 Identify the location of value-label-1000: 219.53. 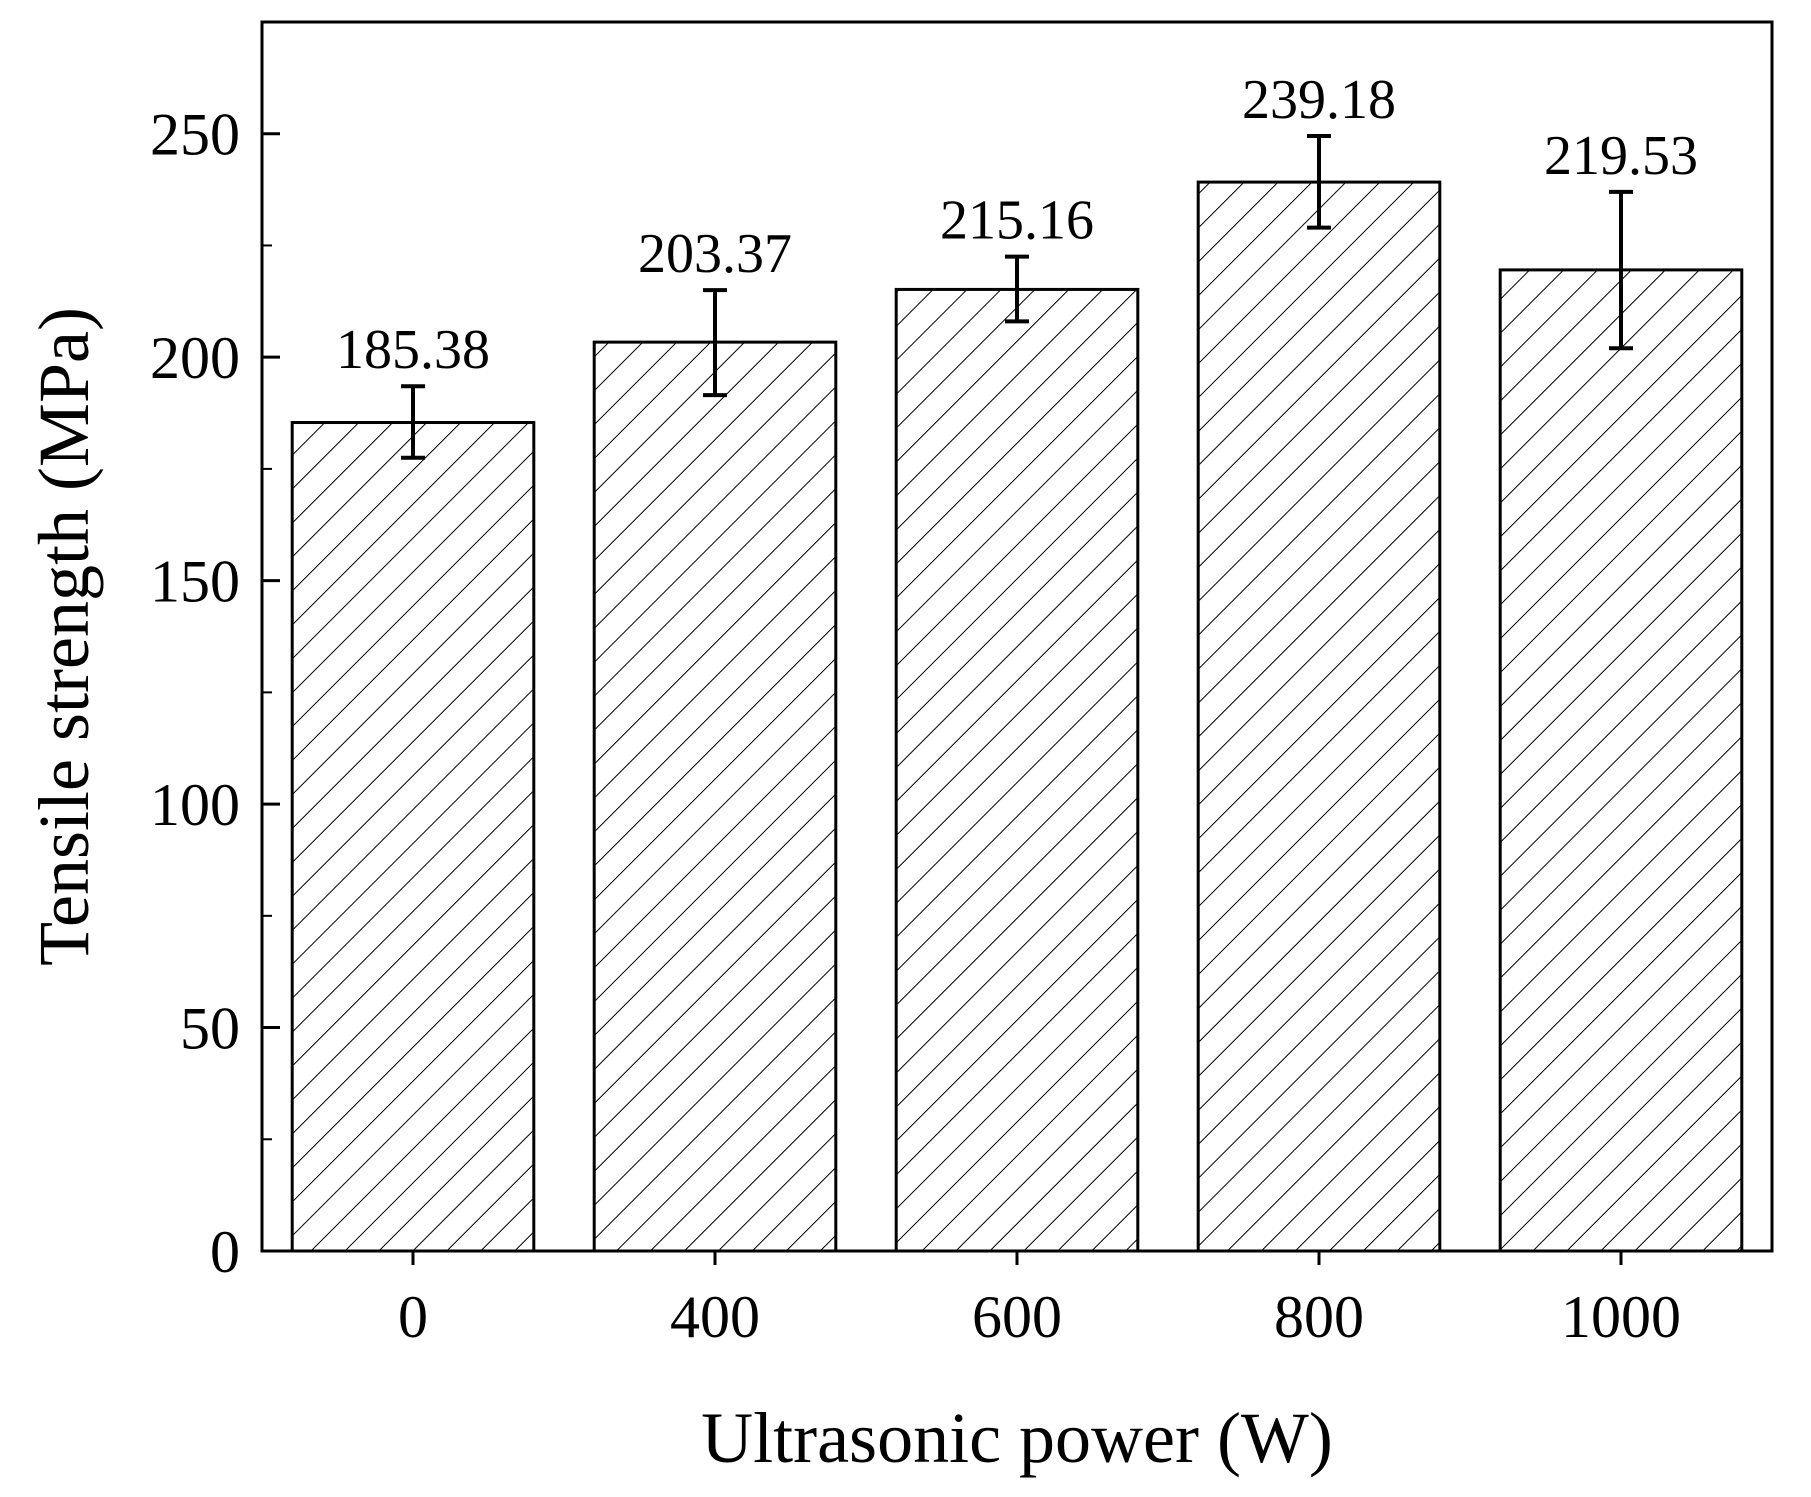
(1621, 156).